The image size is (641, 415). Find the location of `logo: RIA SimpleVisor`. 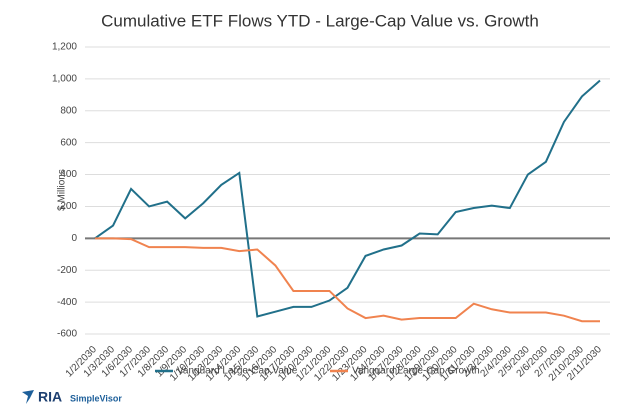

logo: RIA SimpleVisor is located at coordinates (72, 397).